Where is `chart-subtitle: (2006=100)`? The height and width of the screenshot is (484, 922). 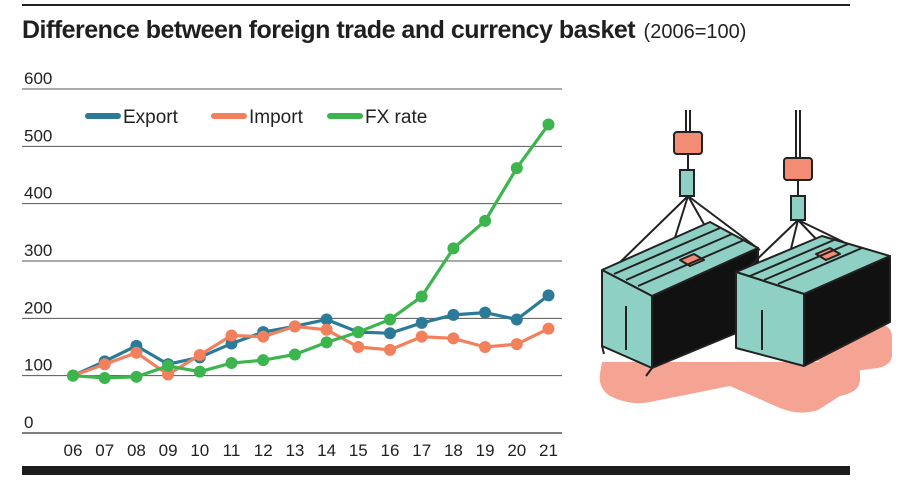 chart-subtitle: (2006=100) is located at coordinates (695, 32).